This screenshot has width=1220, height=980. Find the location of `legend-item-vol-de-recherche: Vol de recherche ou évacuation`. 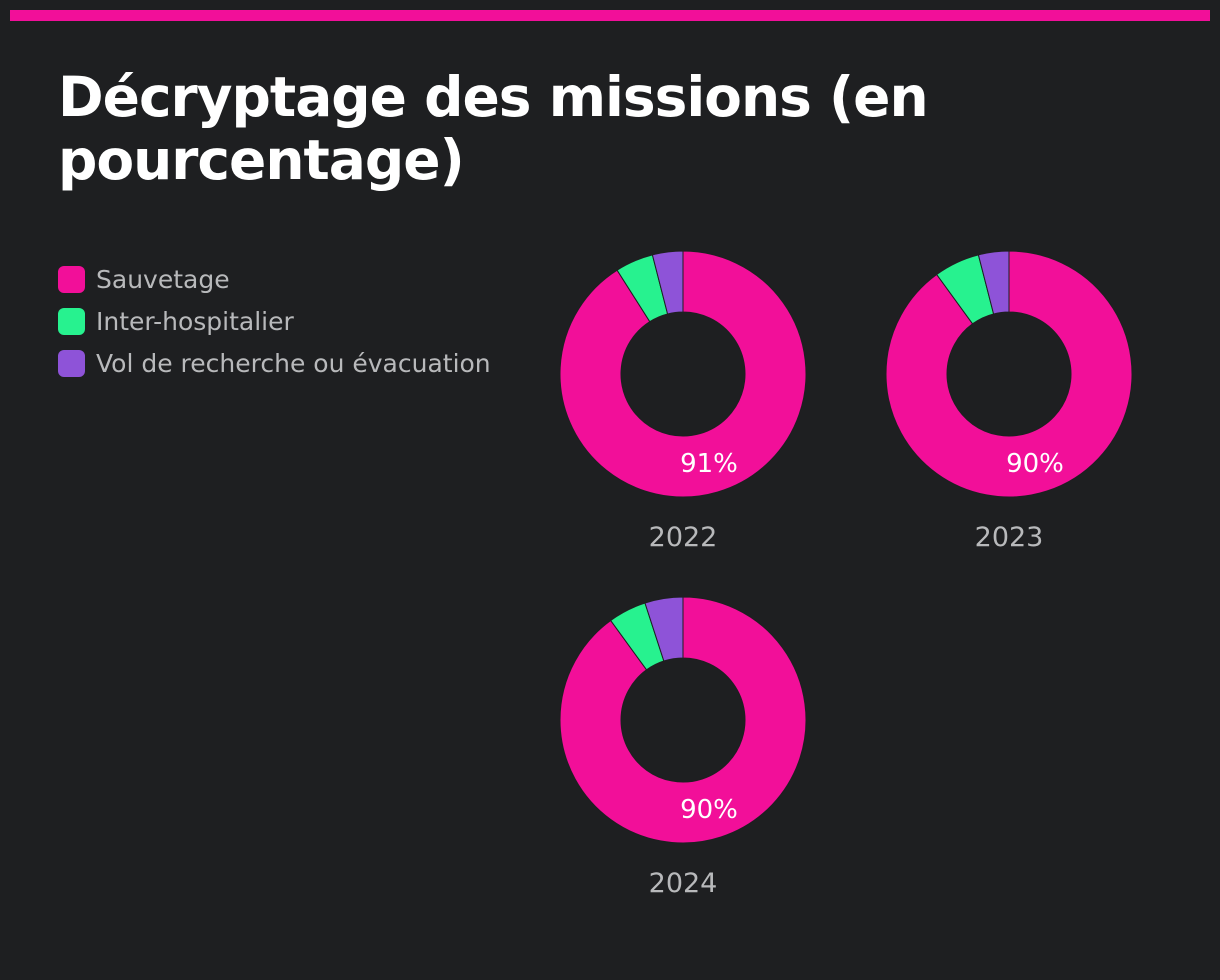

legend-item-vol-de-recherche: Vol de recherche ou évacuation is located at coordinates (274, 363).